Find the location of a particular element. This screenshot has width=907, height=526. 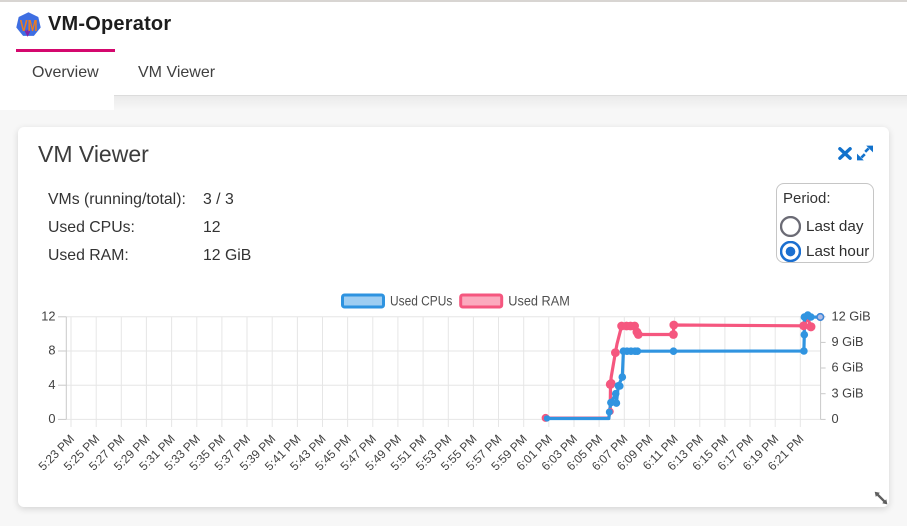

svg-text: 6 GiB is located at coordinates (848, 367).